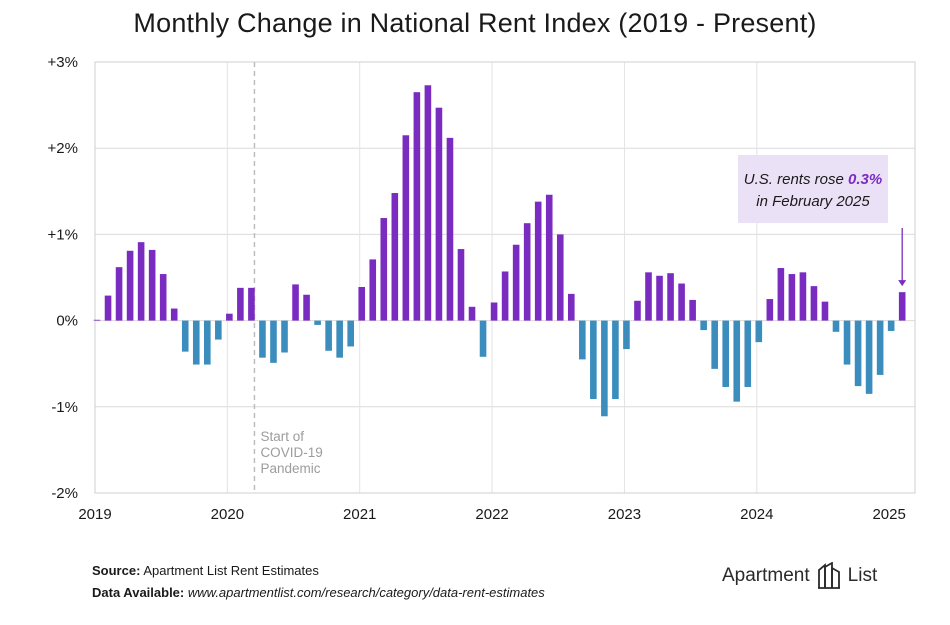 This screenshot has height=625, width=950. I want to click on logo-building-icon, so click(828, 575).